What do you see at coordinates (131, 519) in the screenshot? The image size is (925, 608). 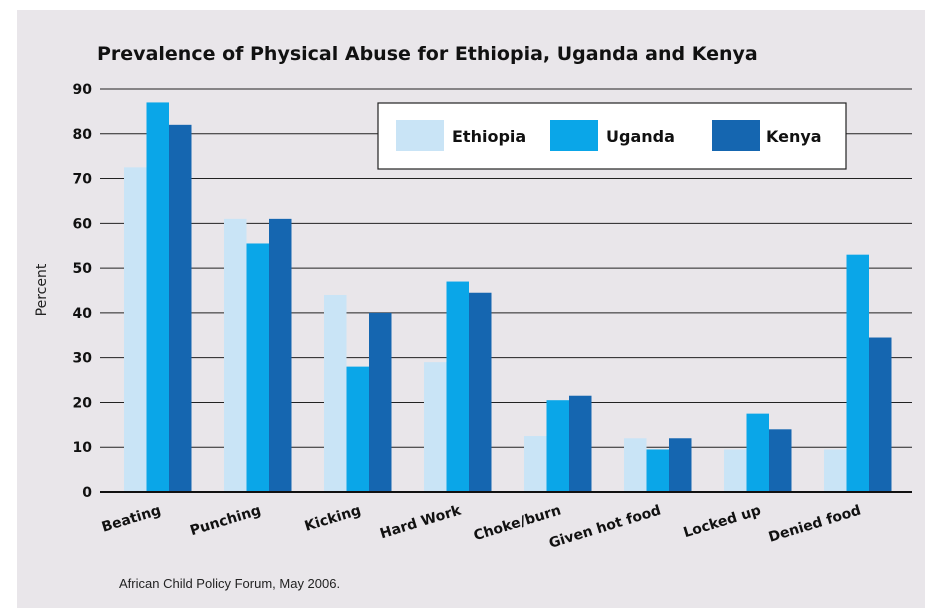 I see `x-tick-label: Beating` at bounding box center [131, 519].